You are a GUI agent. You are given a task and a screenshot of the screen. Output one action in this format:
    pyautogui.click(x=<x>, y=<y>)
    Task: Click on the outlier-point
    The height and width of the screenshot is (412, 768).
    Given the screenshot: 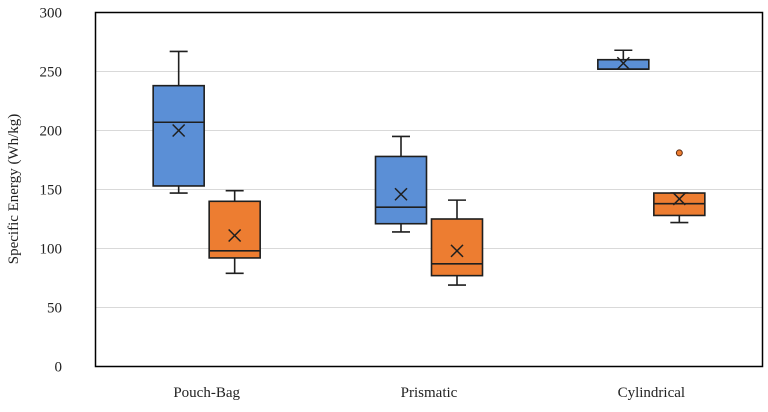 What is the action you would take?
    pyautogui.click(x=679, y=153)
    